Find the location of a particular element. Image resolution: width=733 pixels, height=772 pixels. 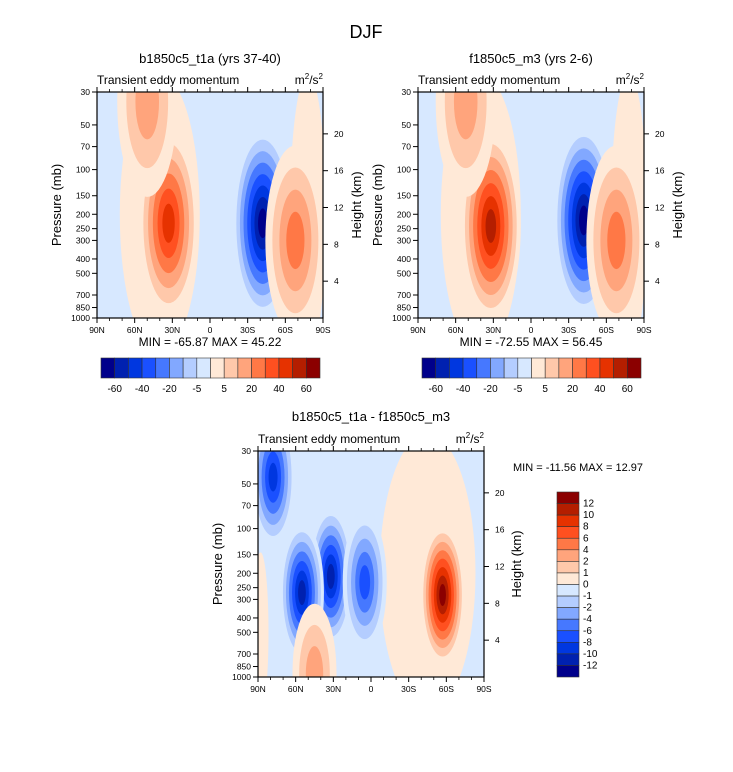

panel-1-contour-field is located at coordinates (210, 205).